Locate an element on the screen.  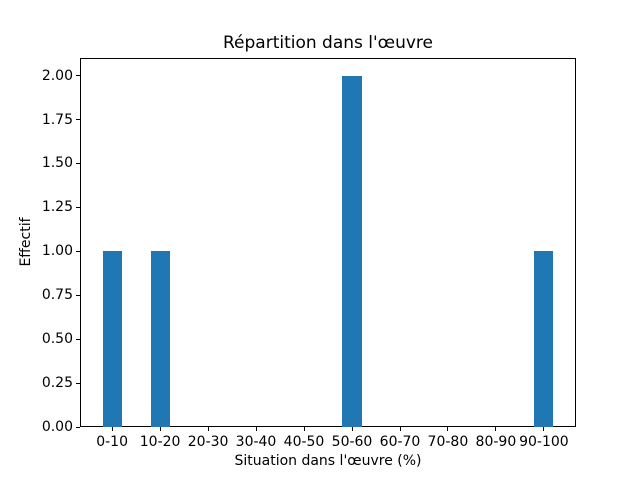
x-tick-label: 40-50 is located at coordinates (304, 442).